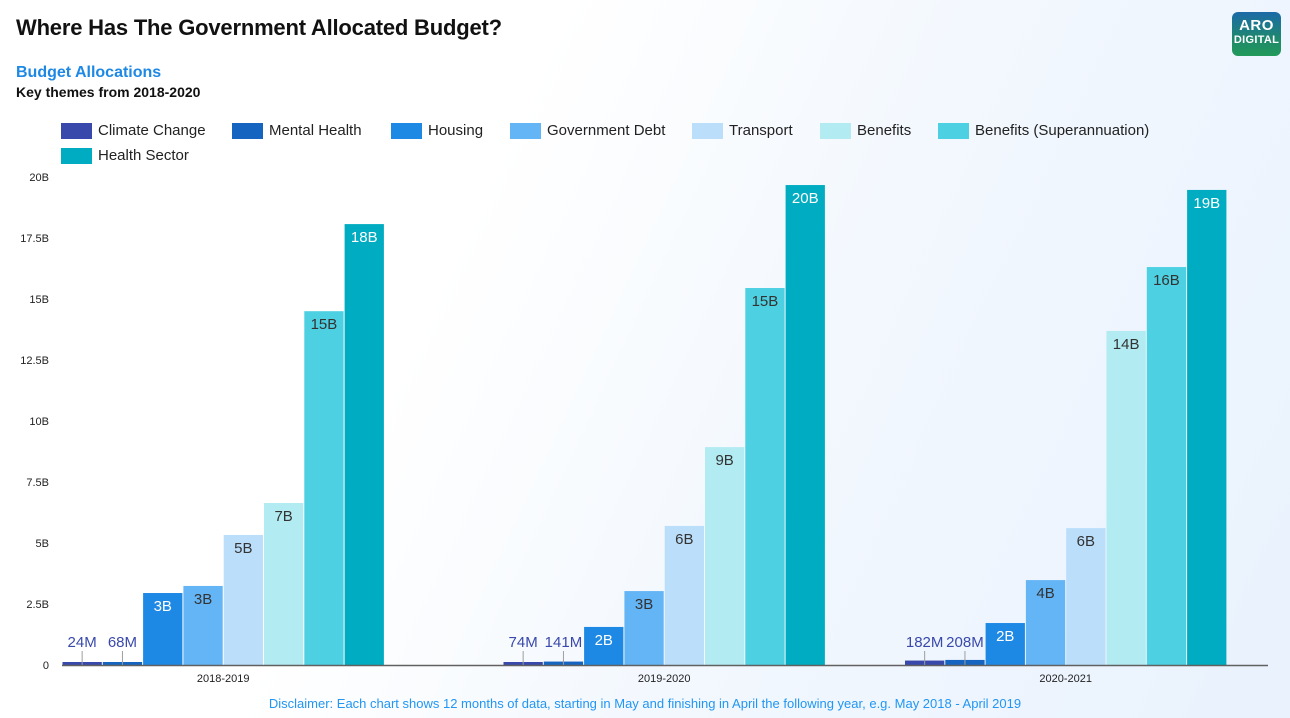 This screenshot has width=1290, height=718. What do you see at coordinates (39, 178) in the screenshot?
I see `y-tick-label: 20B` at bounding box center [39, 178].